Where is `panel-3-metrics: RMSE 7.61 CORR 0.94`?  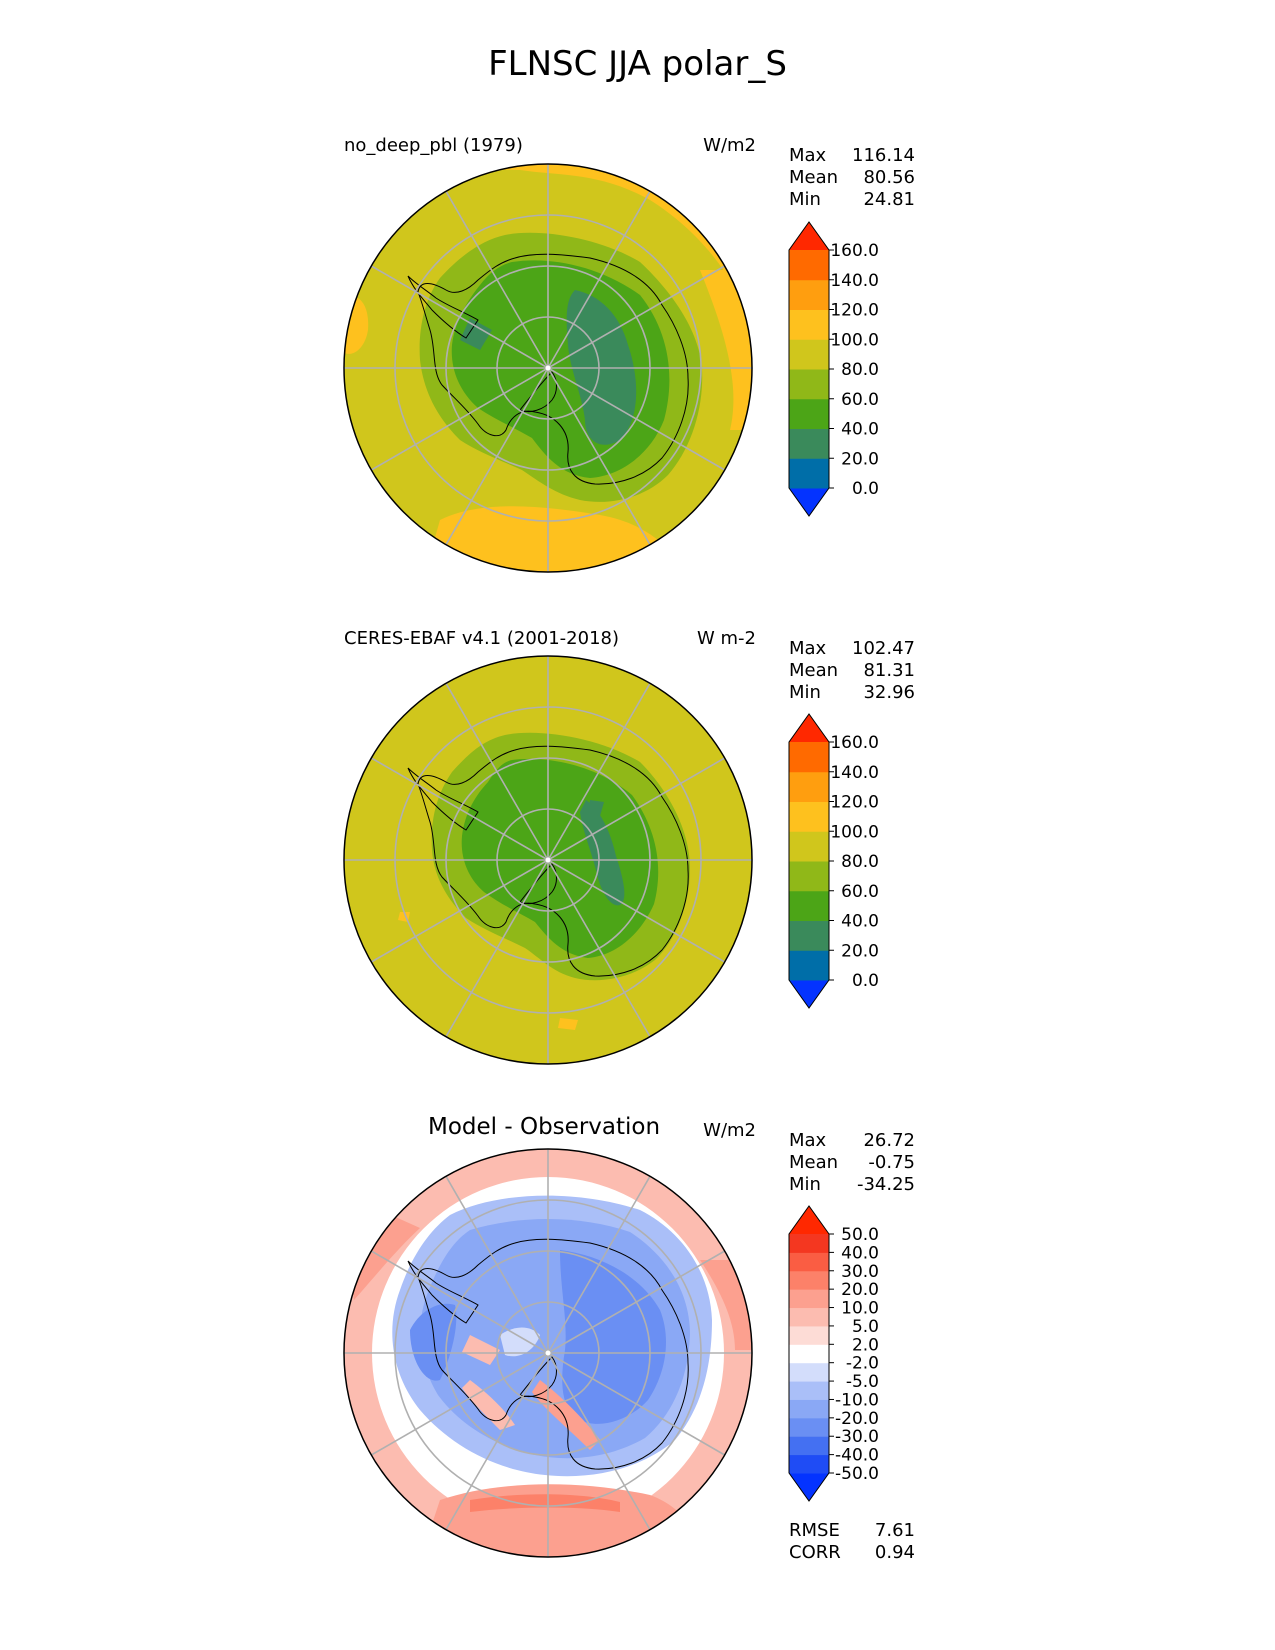
panel-3-metrics: RMSE 7.61 CORR 0.94 is located at coordinates (852, 1542).